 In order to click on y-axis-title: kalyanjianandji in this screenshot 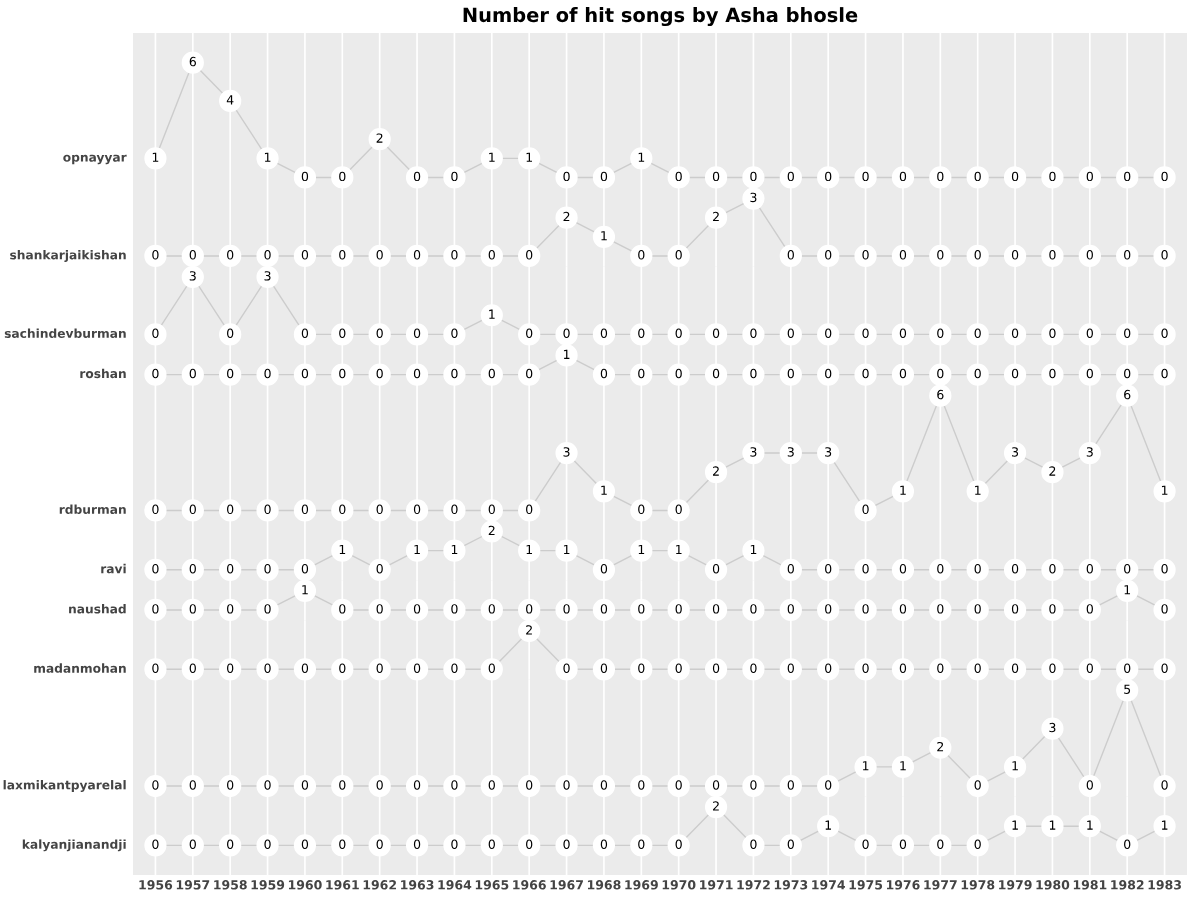, I will do `click(74, 845)`.